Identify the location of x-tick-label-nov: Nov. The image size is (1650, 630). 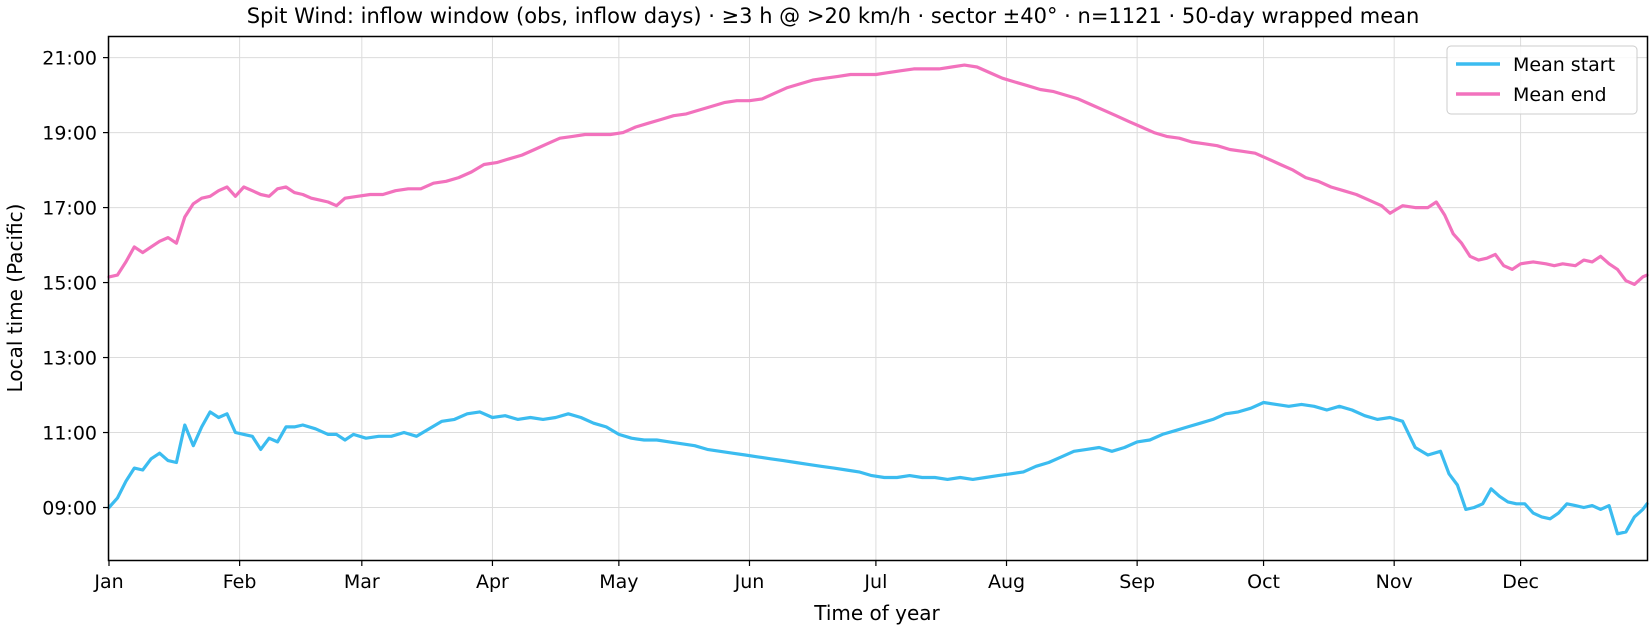
(1394, 582).